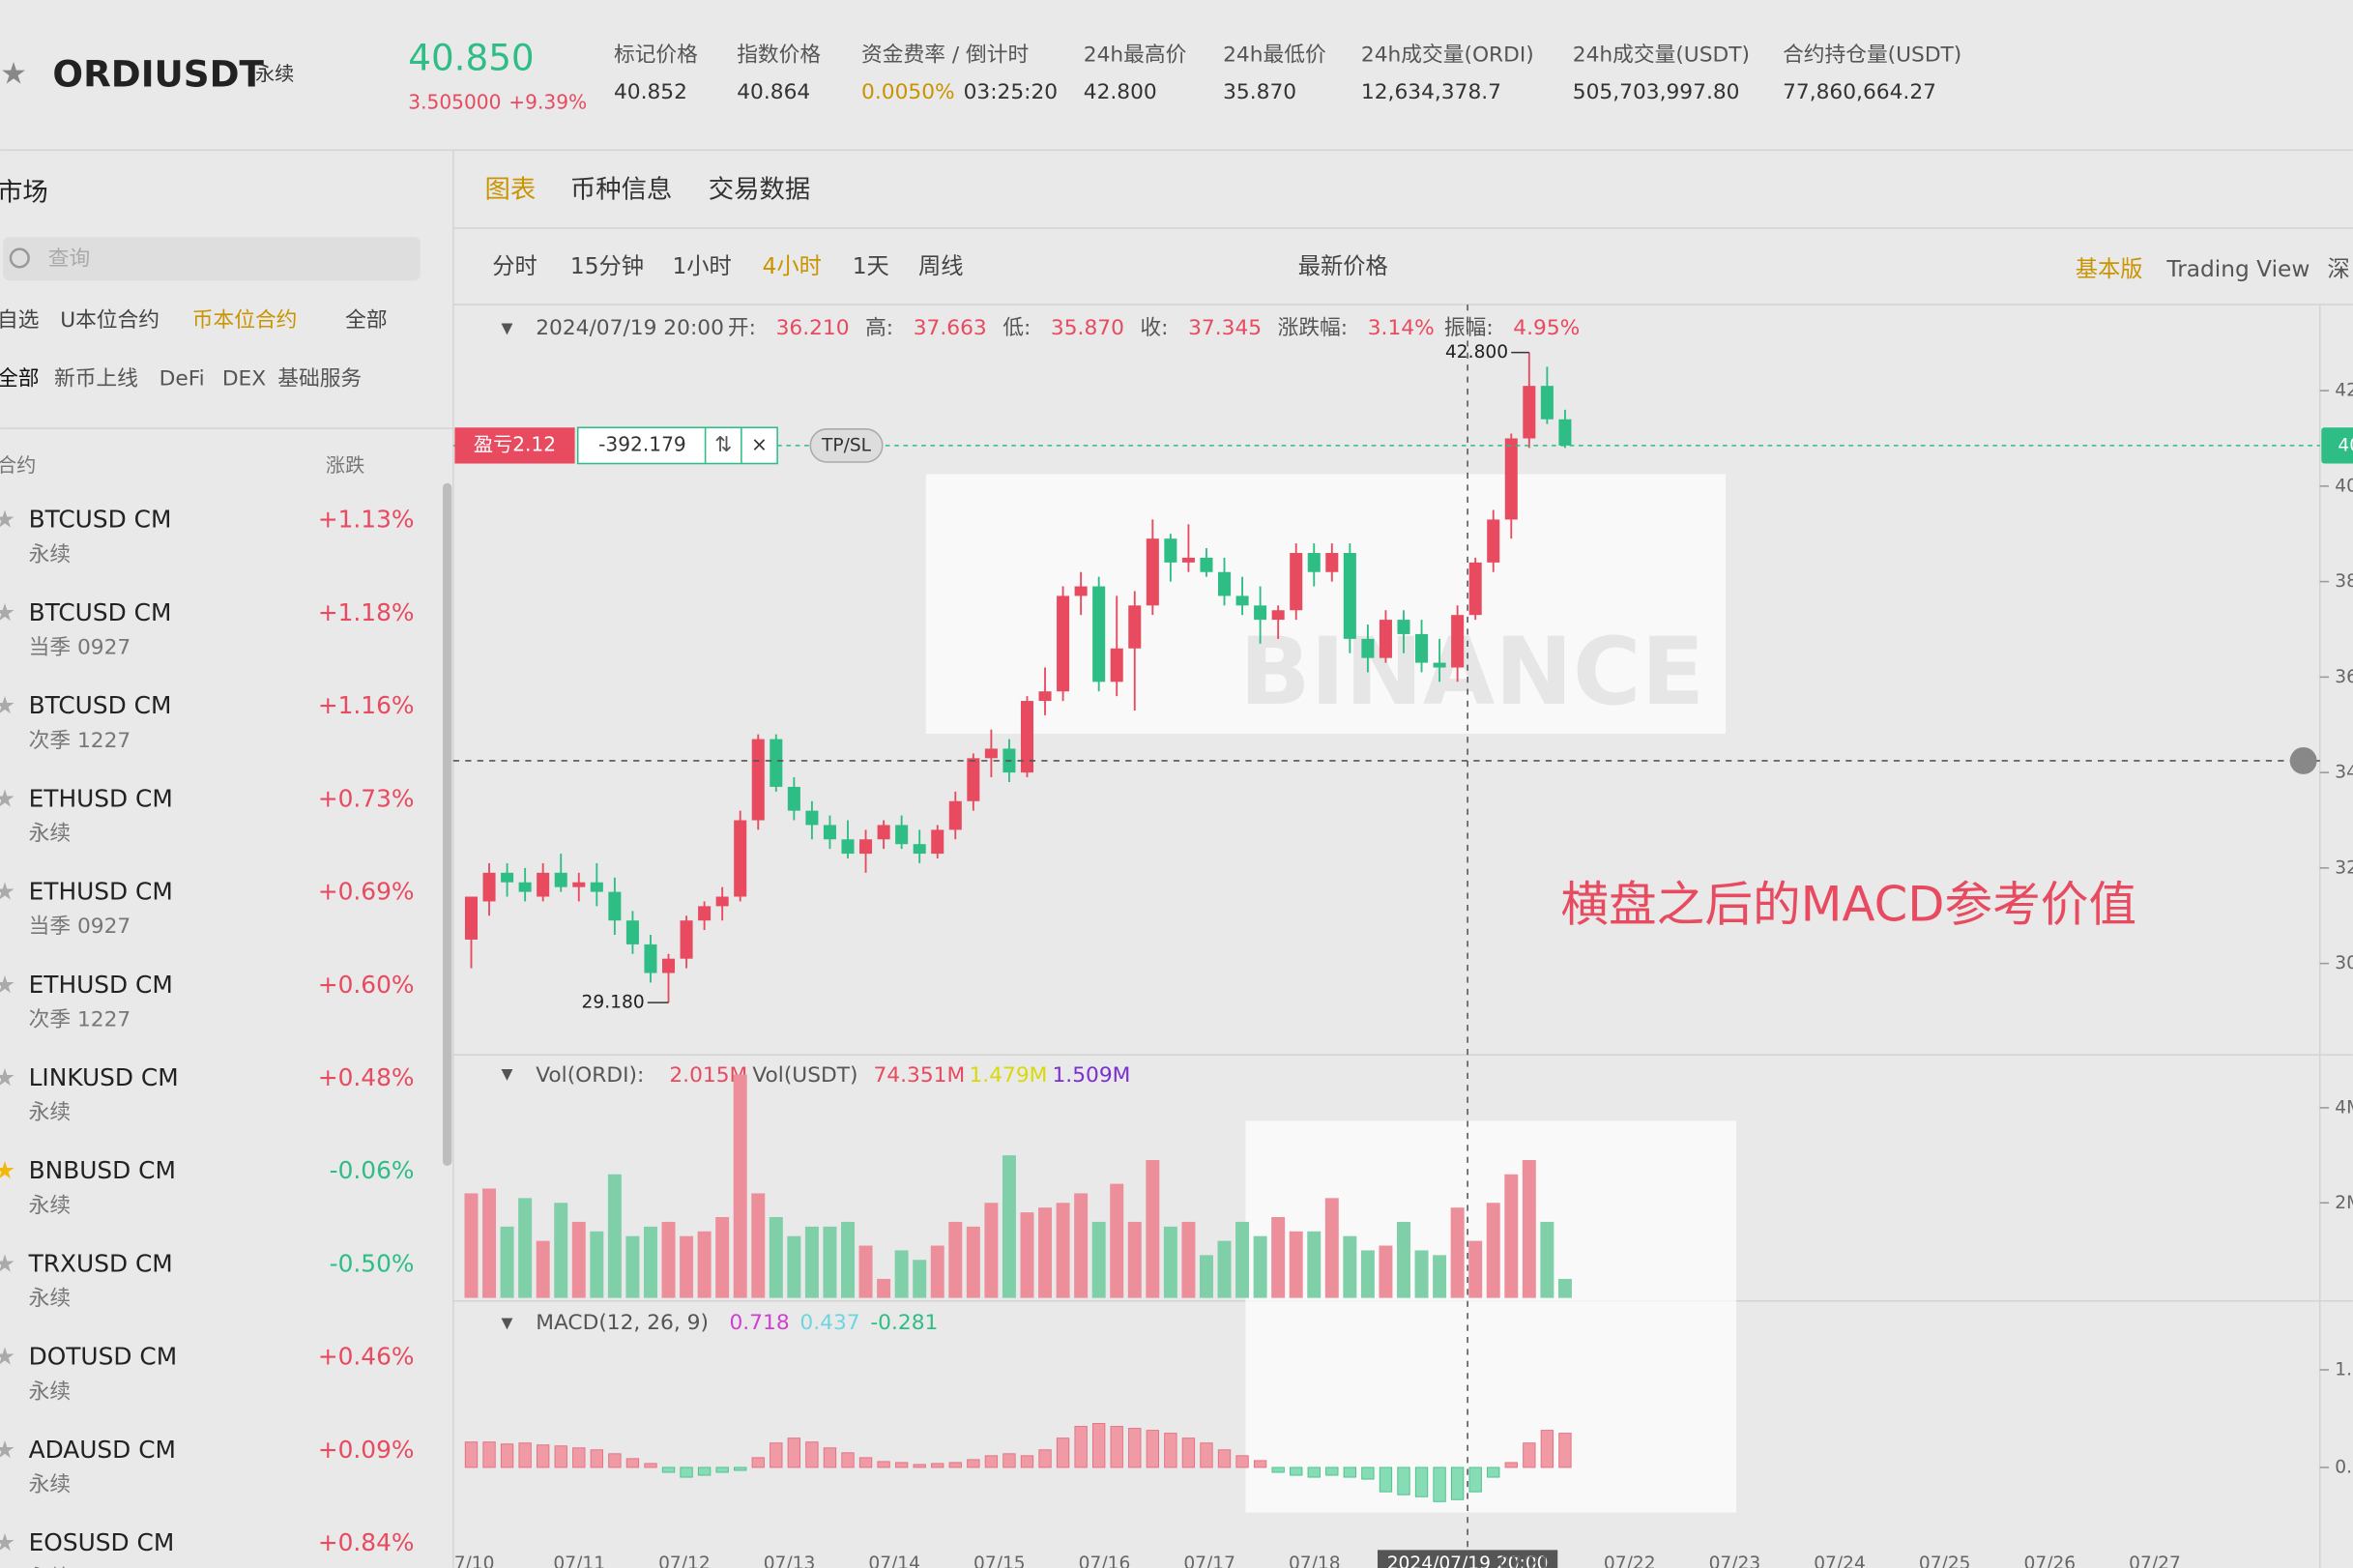 This screenshot has height=1568, width=2353. What do you see at coordinates (613, 1003) in the screenshot?
I see `low-label: 29.180` at bounding box center [613, 1003].